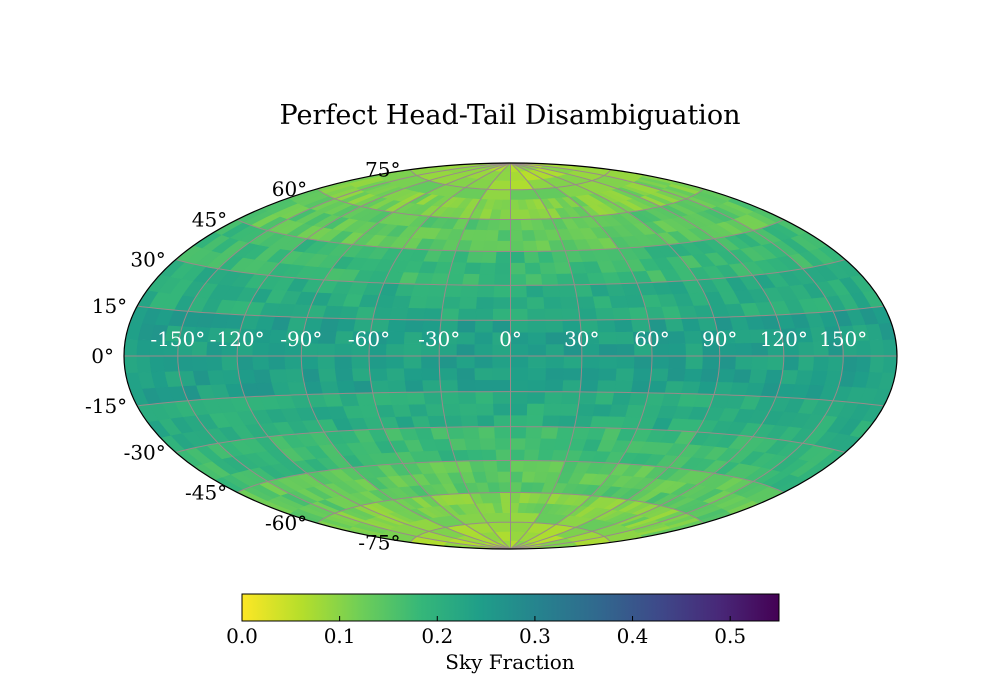 The image size is (996, 698). Describe the element at coordinates (510, 662) in the screenshot. I see `colorbar-label: Sky Fraction` at that location.